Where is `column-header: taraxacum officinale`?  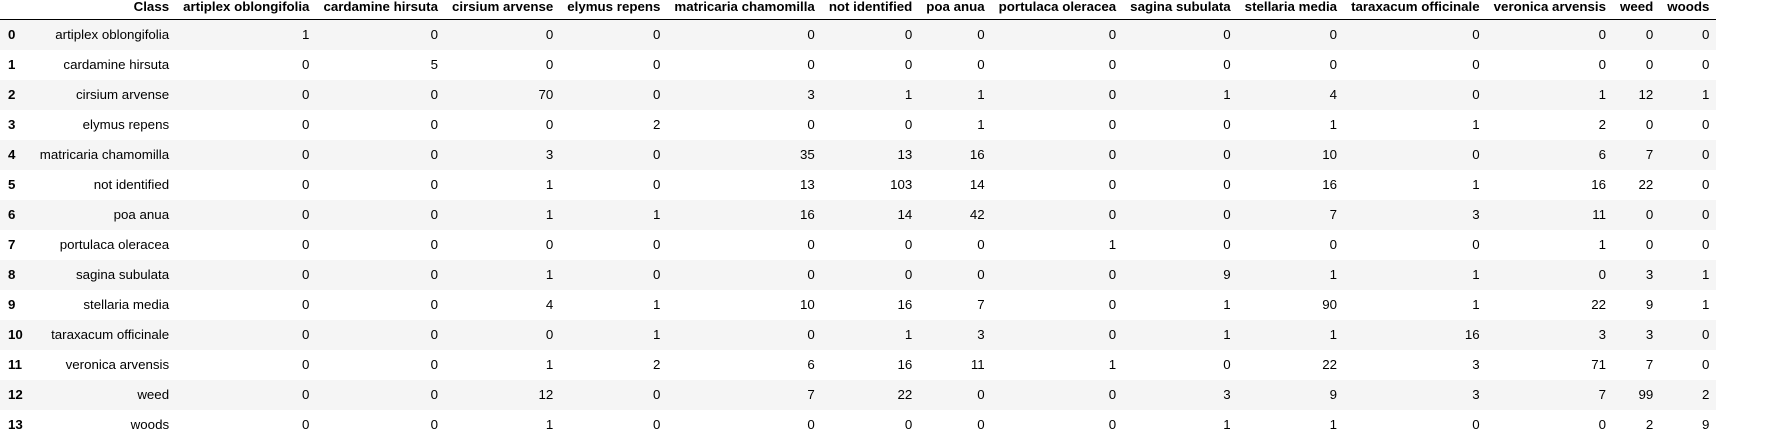
column-header: taraxacum officinale is located at coordinates (1415, 10).